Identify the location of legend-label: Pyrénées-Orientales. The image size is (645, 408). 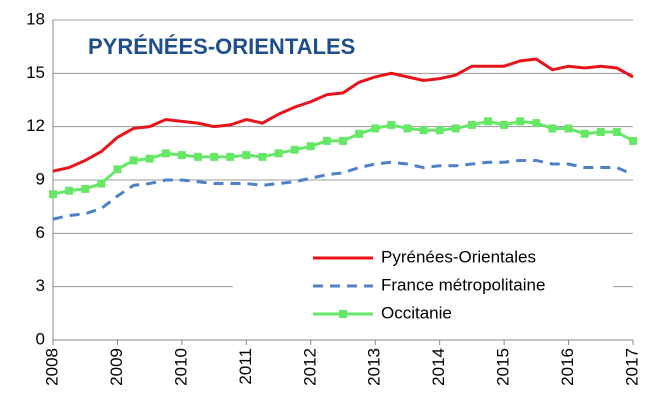
(458, 256).